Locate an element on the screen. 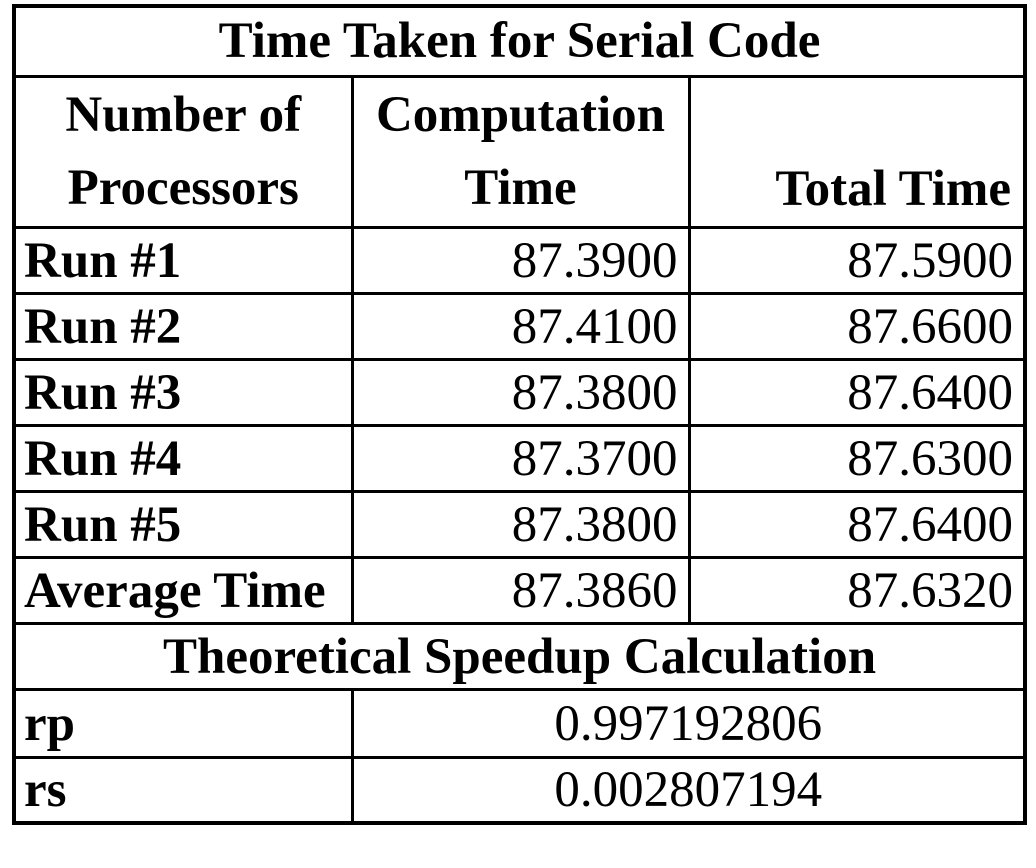 The height and width of the screenshot is (868, 1036). table-row-run-3: Run #3 87.3800 87.6400 is located at coordinates (519, 393).